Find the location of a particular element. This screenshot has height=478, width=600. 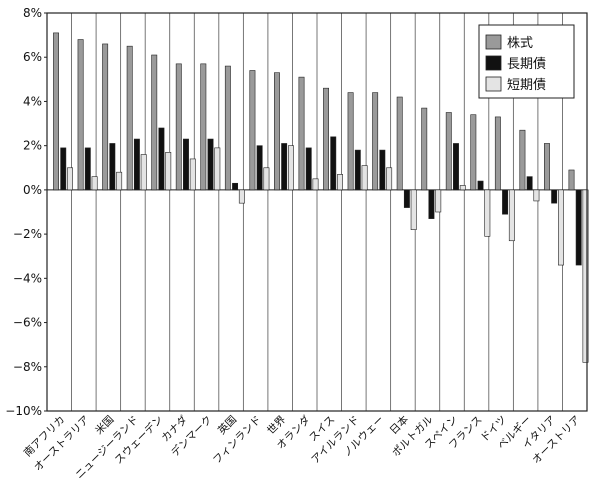

y-axis-ticks: 8% 6% 4% 2% 0% −2% −4% −6% −8% −10% is located at coordinates (26, 212).